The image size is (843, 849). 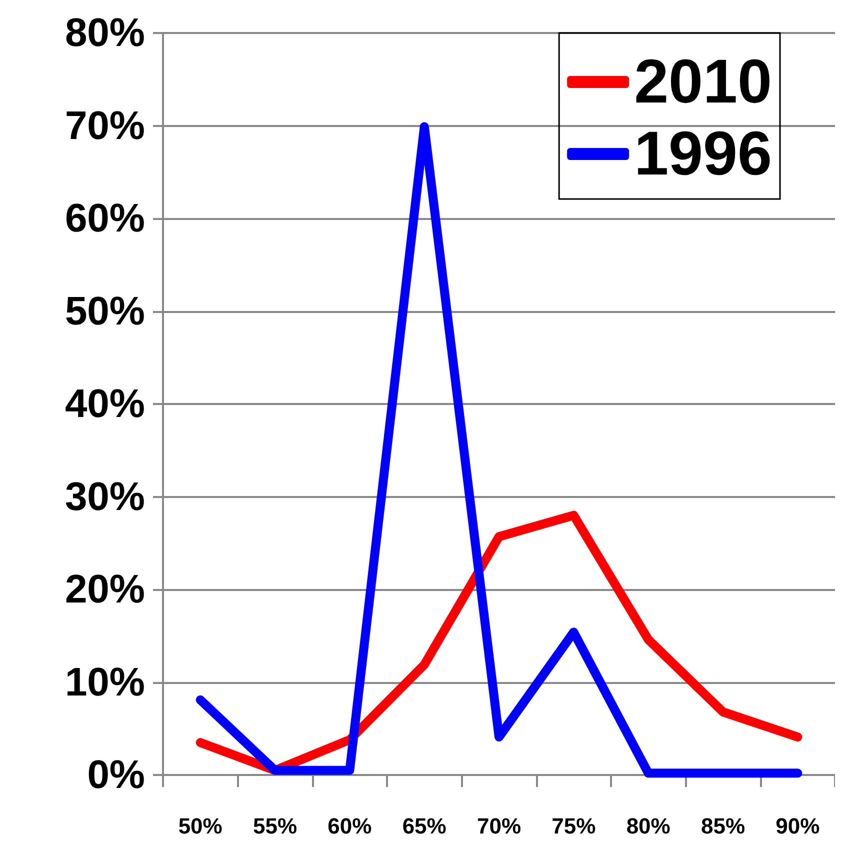 I want to click on y-tick-label: 0%, so click(x=116, y=775).